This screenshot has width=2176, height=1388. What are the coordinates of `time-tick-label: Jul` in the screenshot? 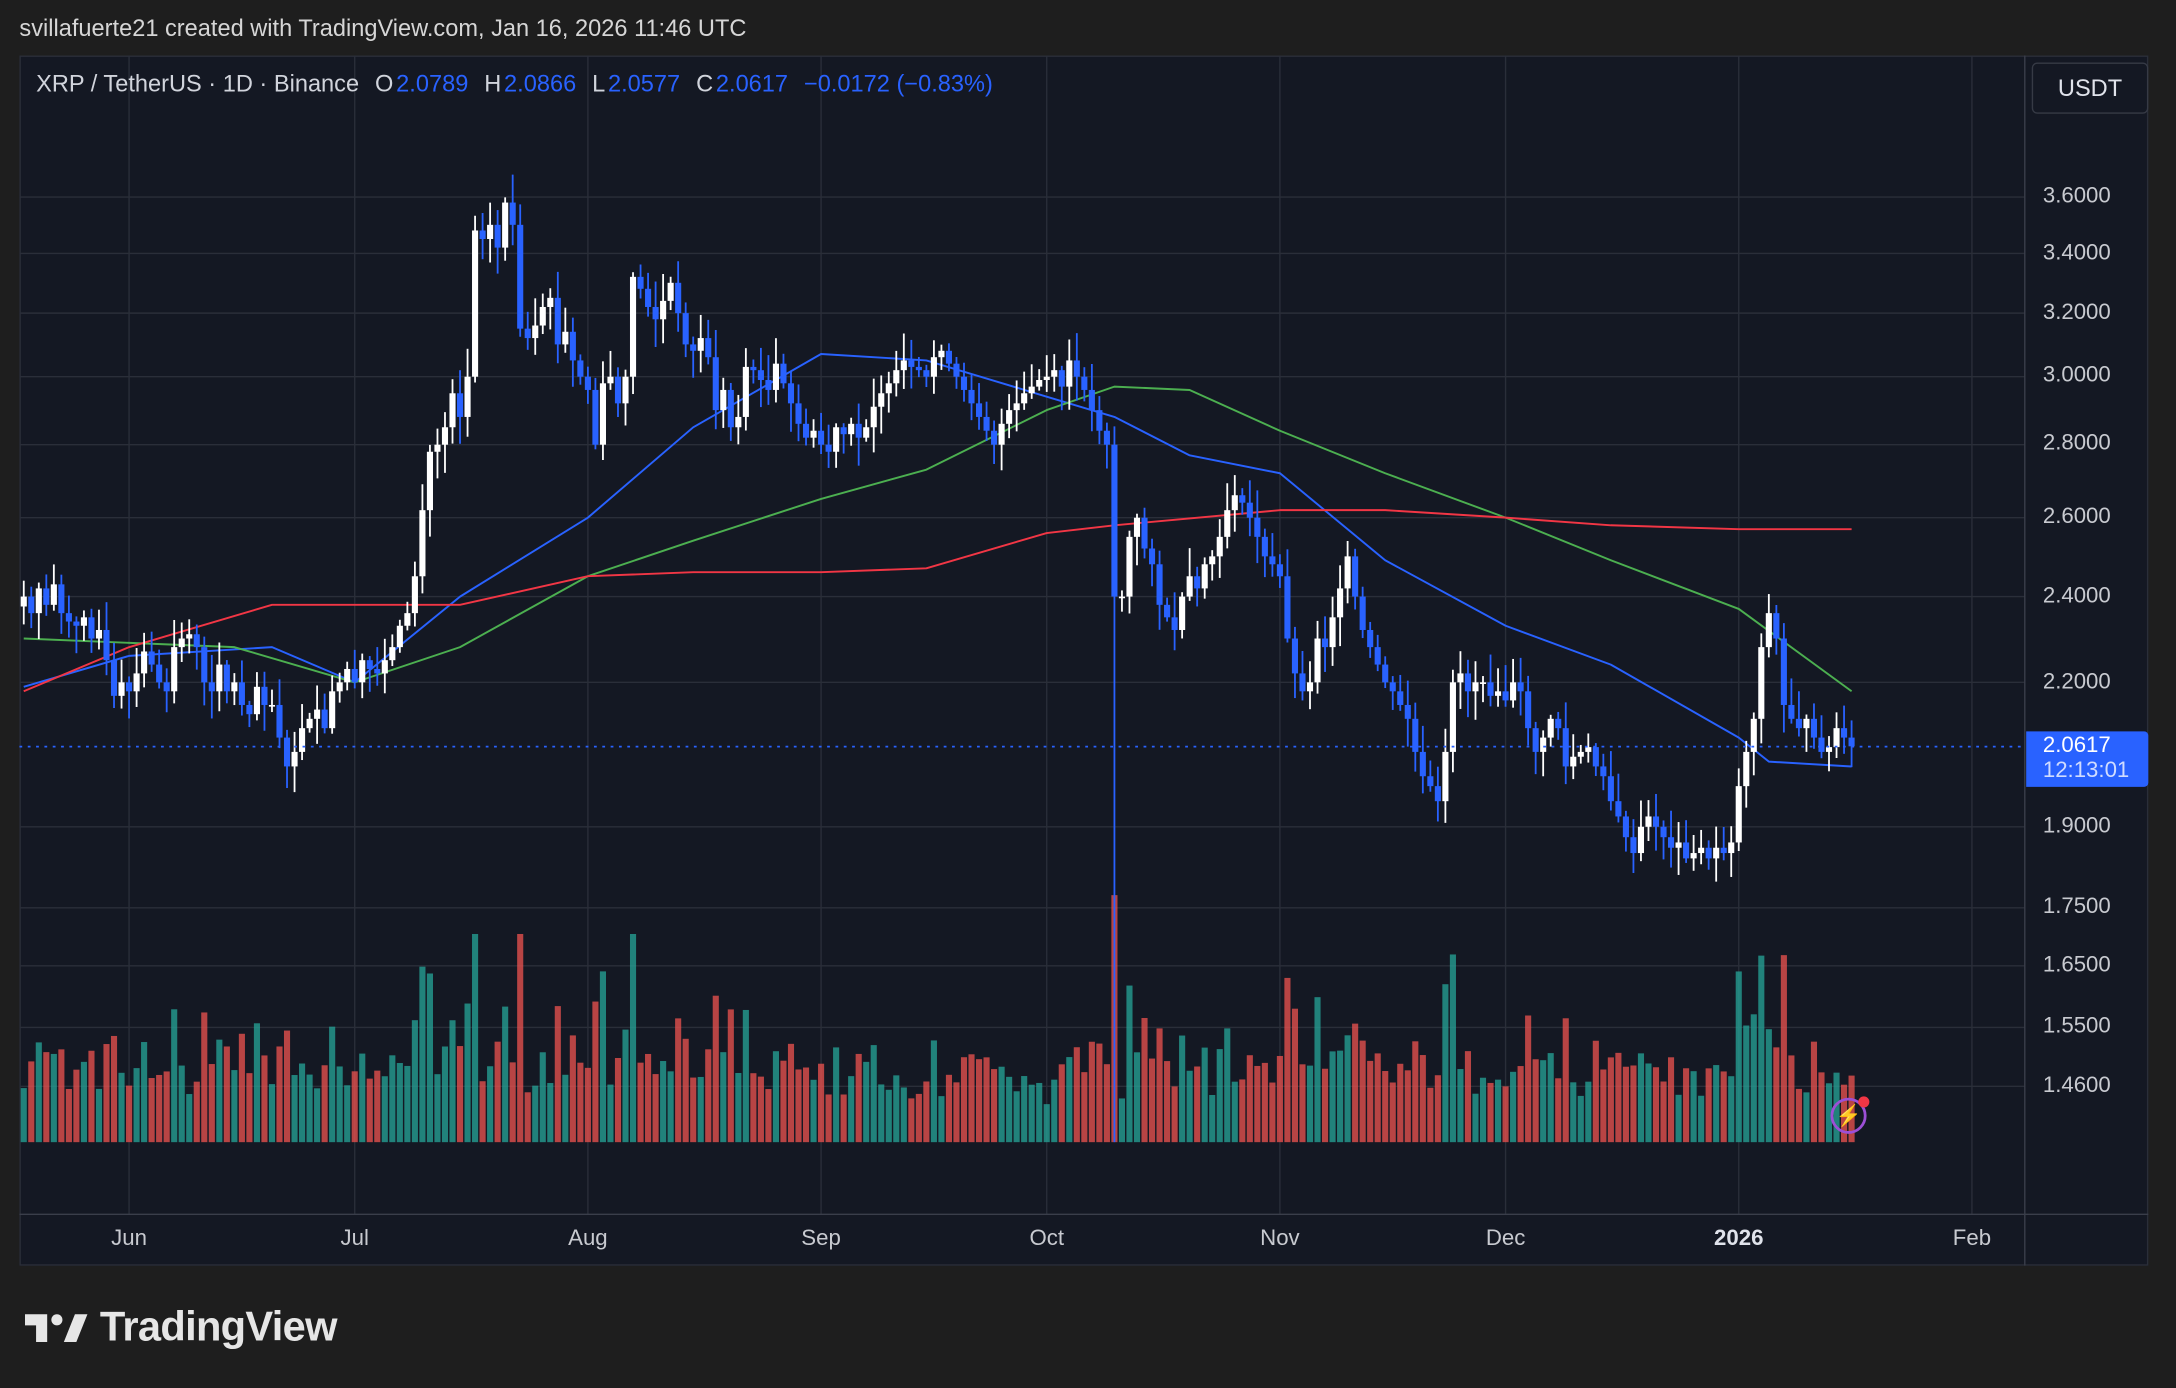 It's located at (354, 1238).